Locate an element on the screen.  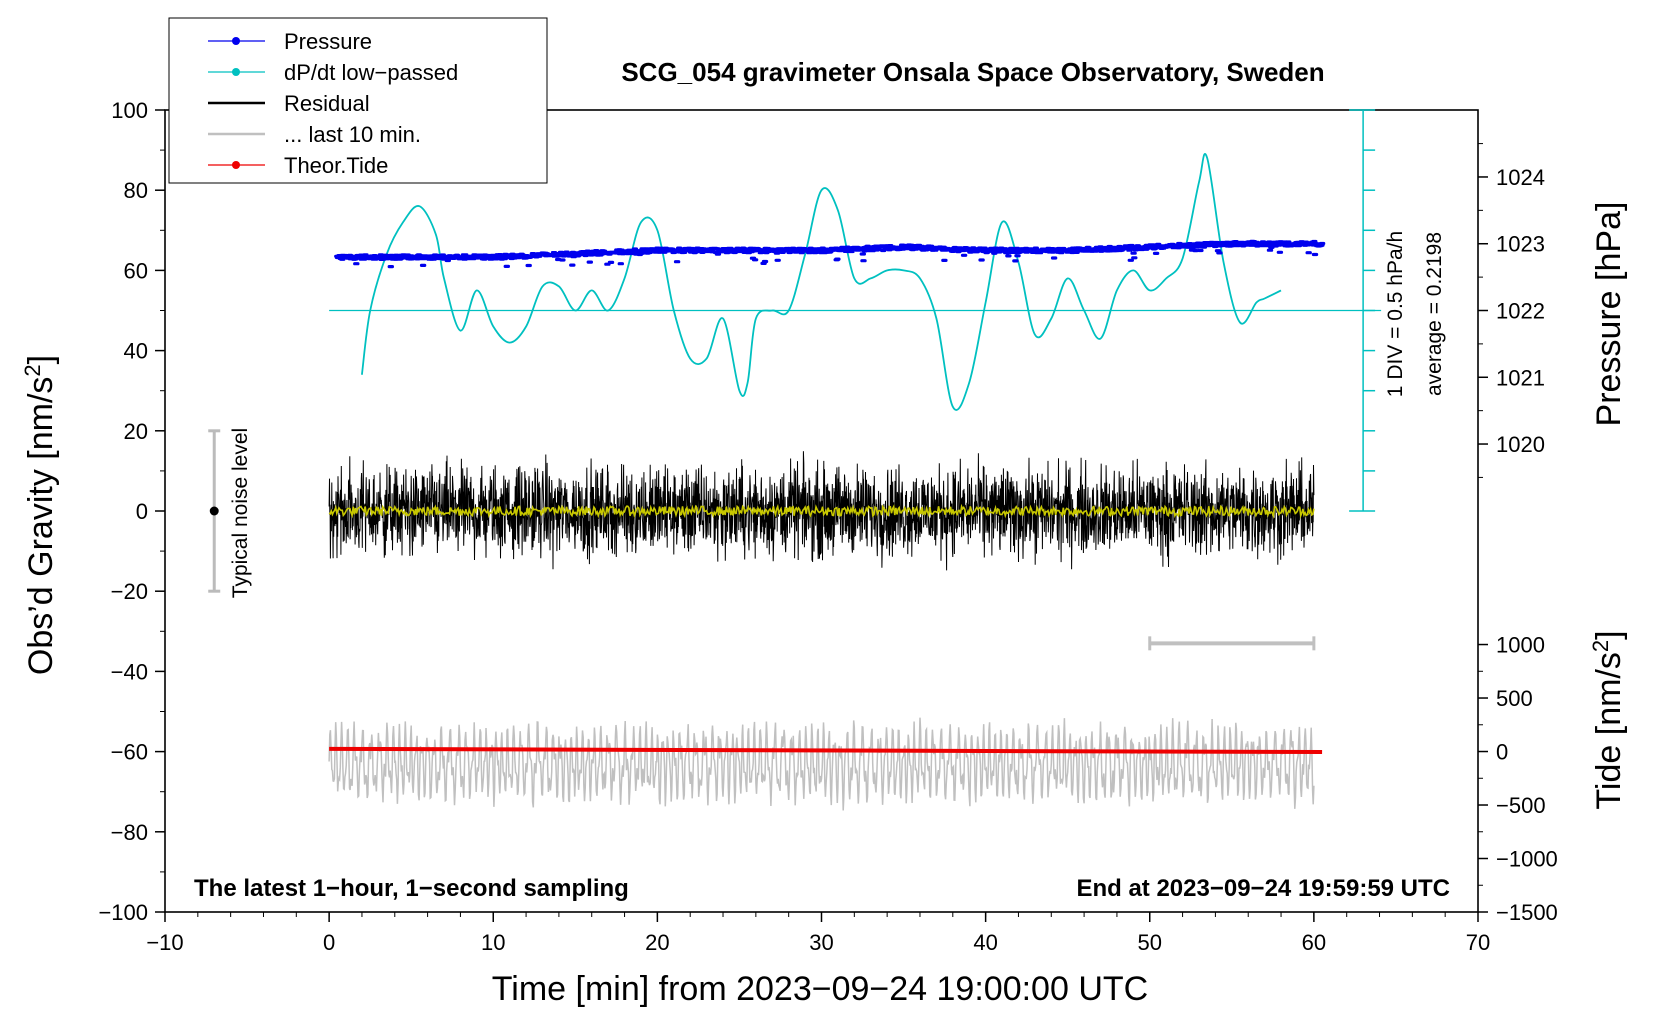
x-tick-label: 30 is located at coordinates (821, 942).